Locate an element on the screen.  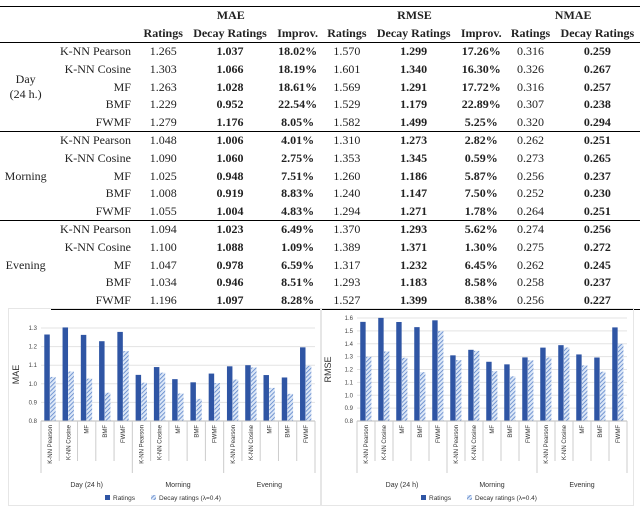
value-cell: 1.265 is located at coordinates (163, 51).